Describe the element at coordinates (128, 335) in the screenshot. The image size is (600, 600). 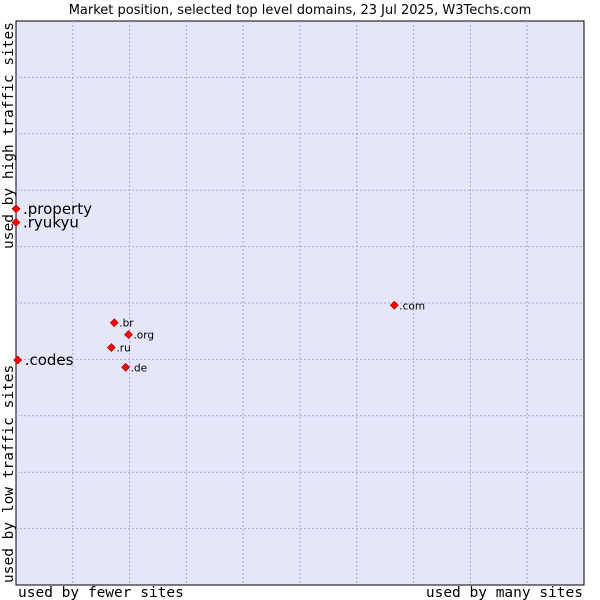
I see `data-point-marker-org` at that location.